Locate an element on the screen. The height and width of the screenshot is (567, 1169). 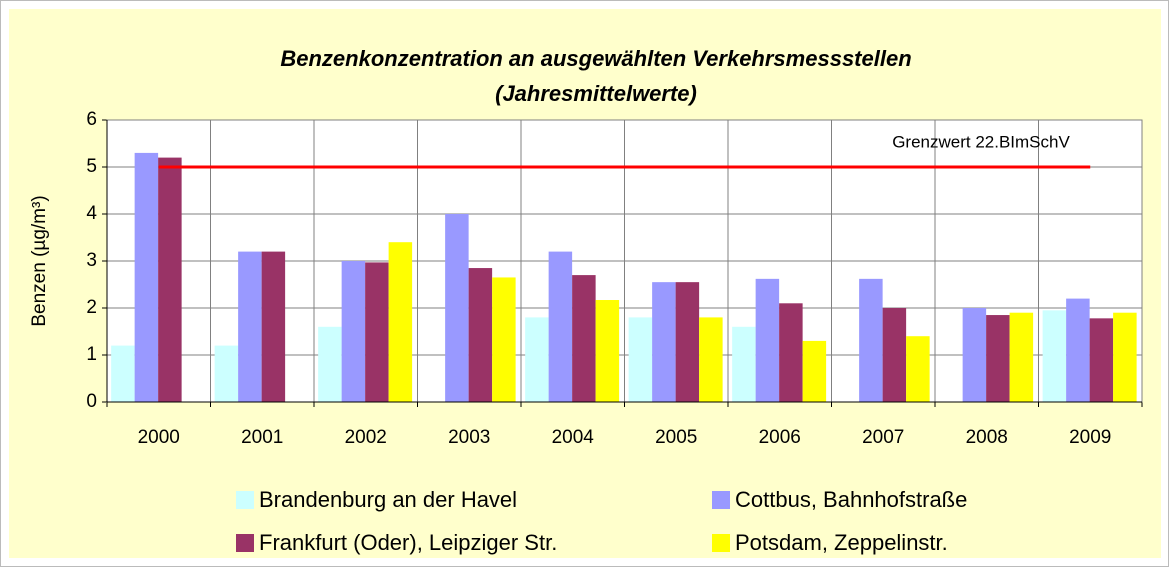
x-tick-label: 2008 is located at coordinates (987, 437).